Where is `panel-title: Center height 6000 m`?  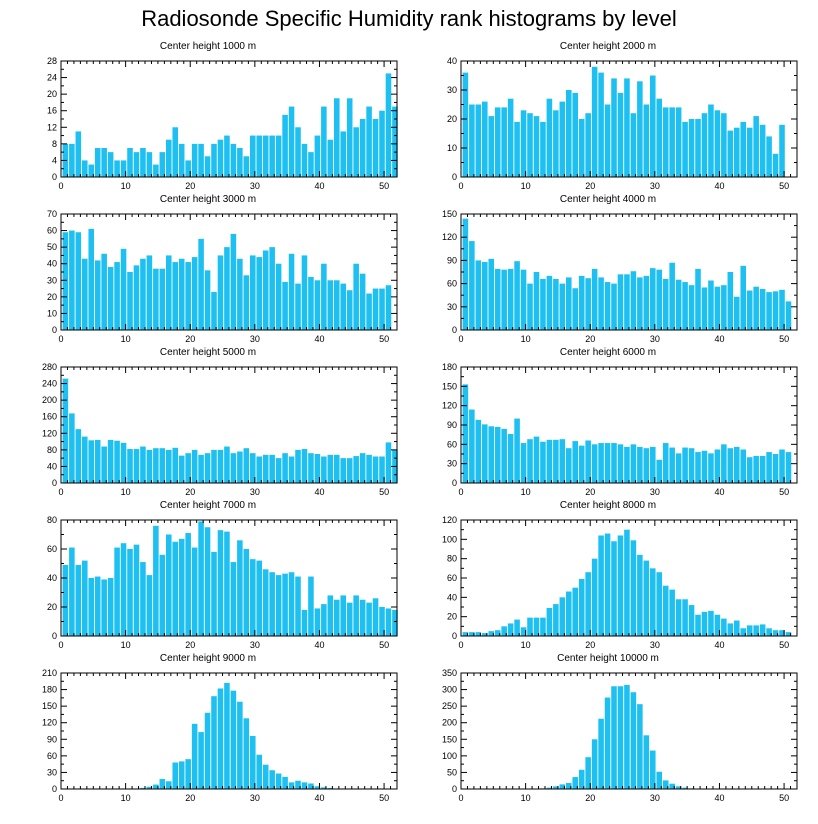 panel-title: Center height 6000 m is located at coordinates (608, 352).